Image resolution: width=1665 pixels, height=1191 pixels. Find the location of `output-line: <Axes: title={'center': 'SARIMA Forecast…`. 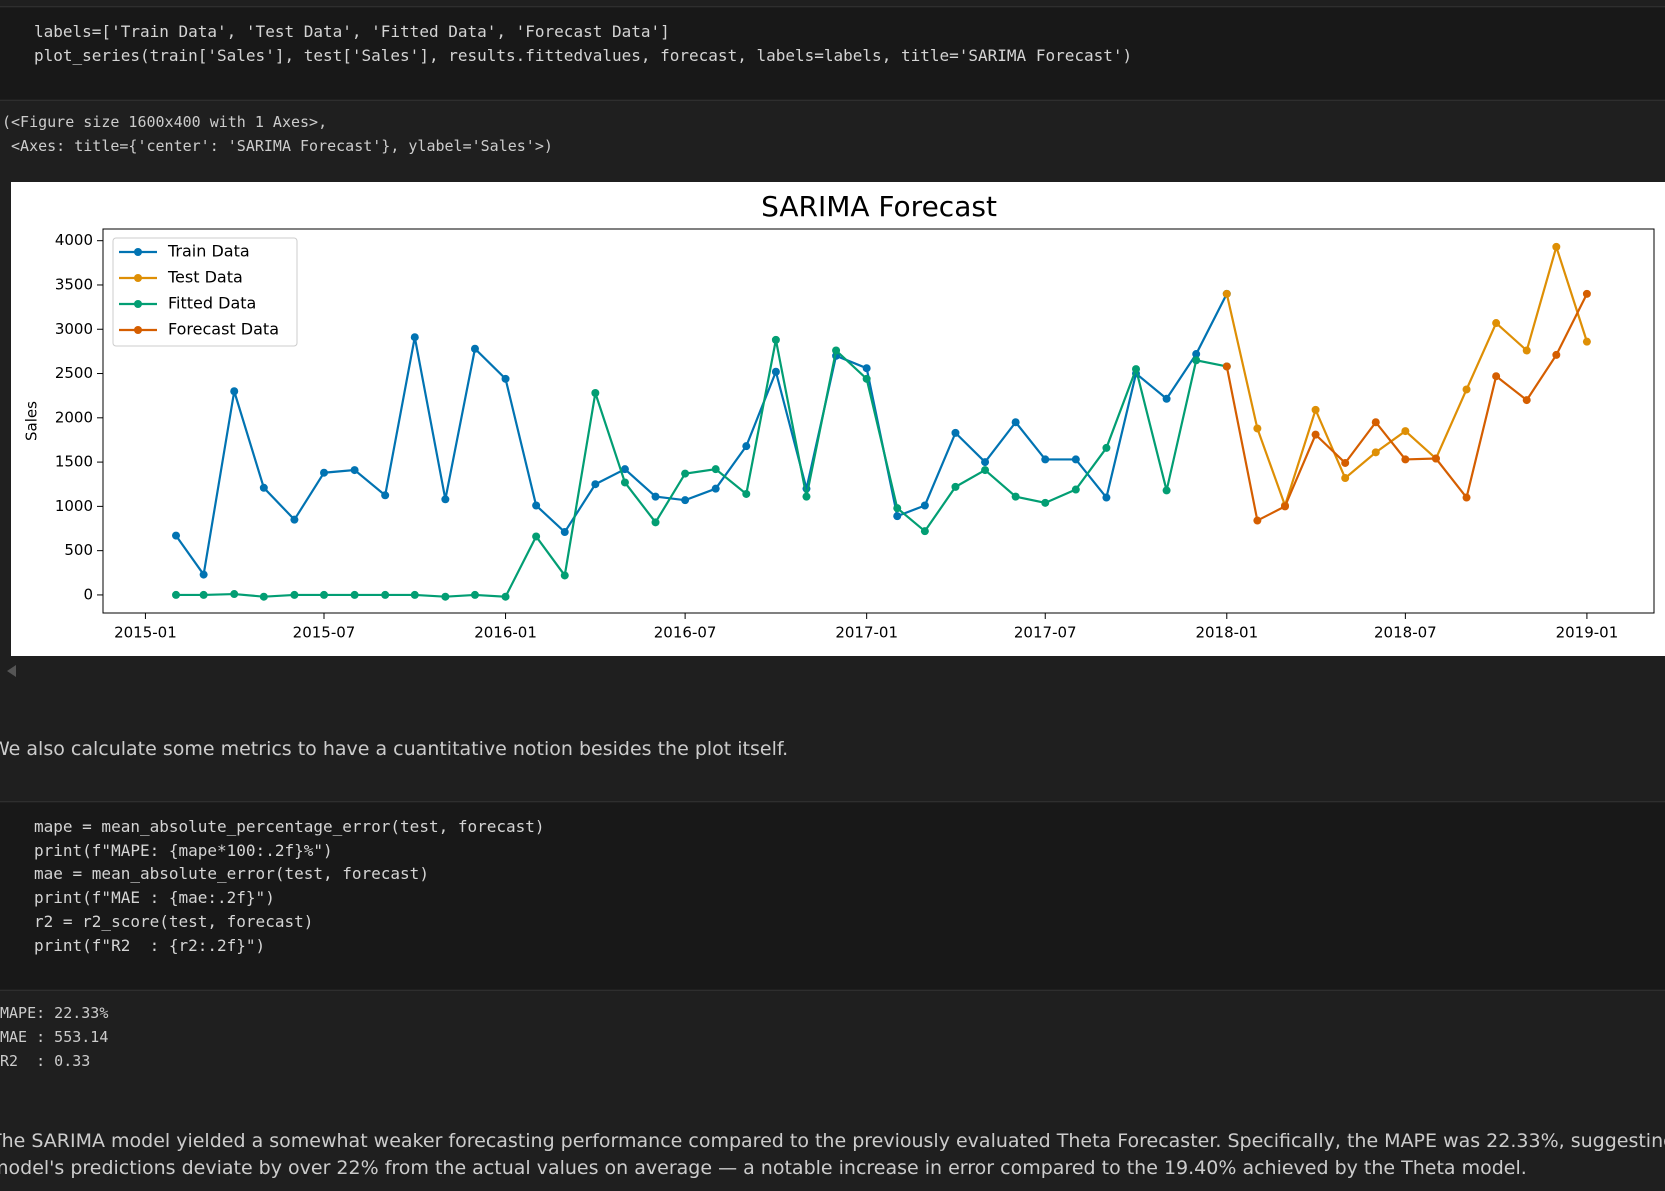

output-line: <Axes: title={'center': 'SARIMA Forecast… is located at coordinates (277, 146).